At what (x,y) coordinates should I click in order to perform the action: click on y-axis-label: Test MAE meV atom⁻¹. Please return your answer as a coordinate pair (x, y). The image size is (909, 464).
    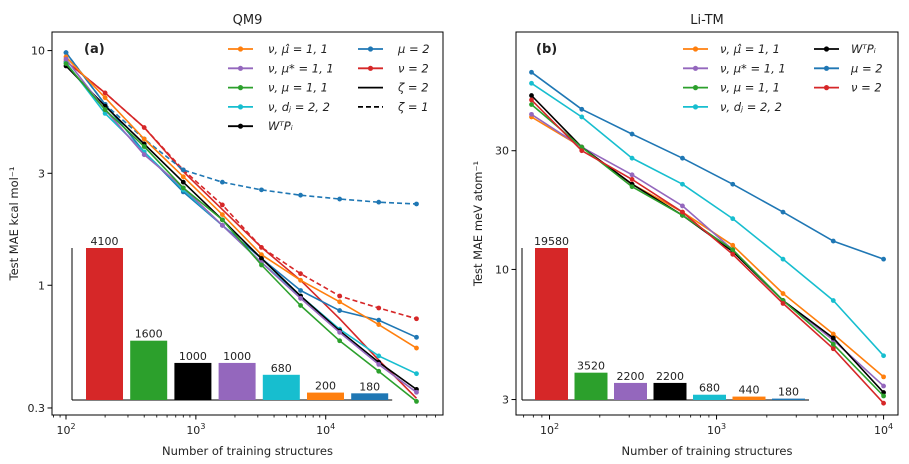
    Looking at the image, I should click on (478, 224).